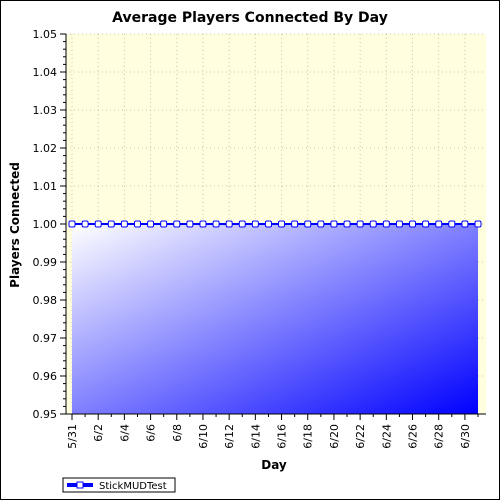 The image size is (500, 500). What do you see at coordinates (465, 436) in the screenshot?
I see `x-tick-label: 6/30` at bounding box center [465, 436].